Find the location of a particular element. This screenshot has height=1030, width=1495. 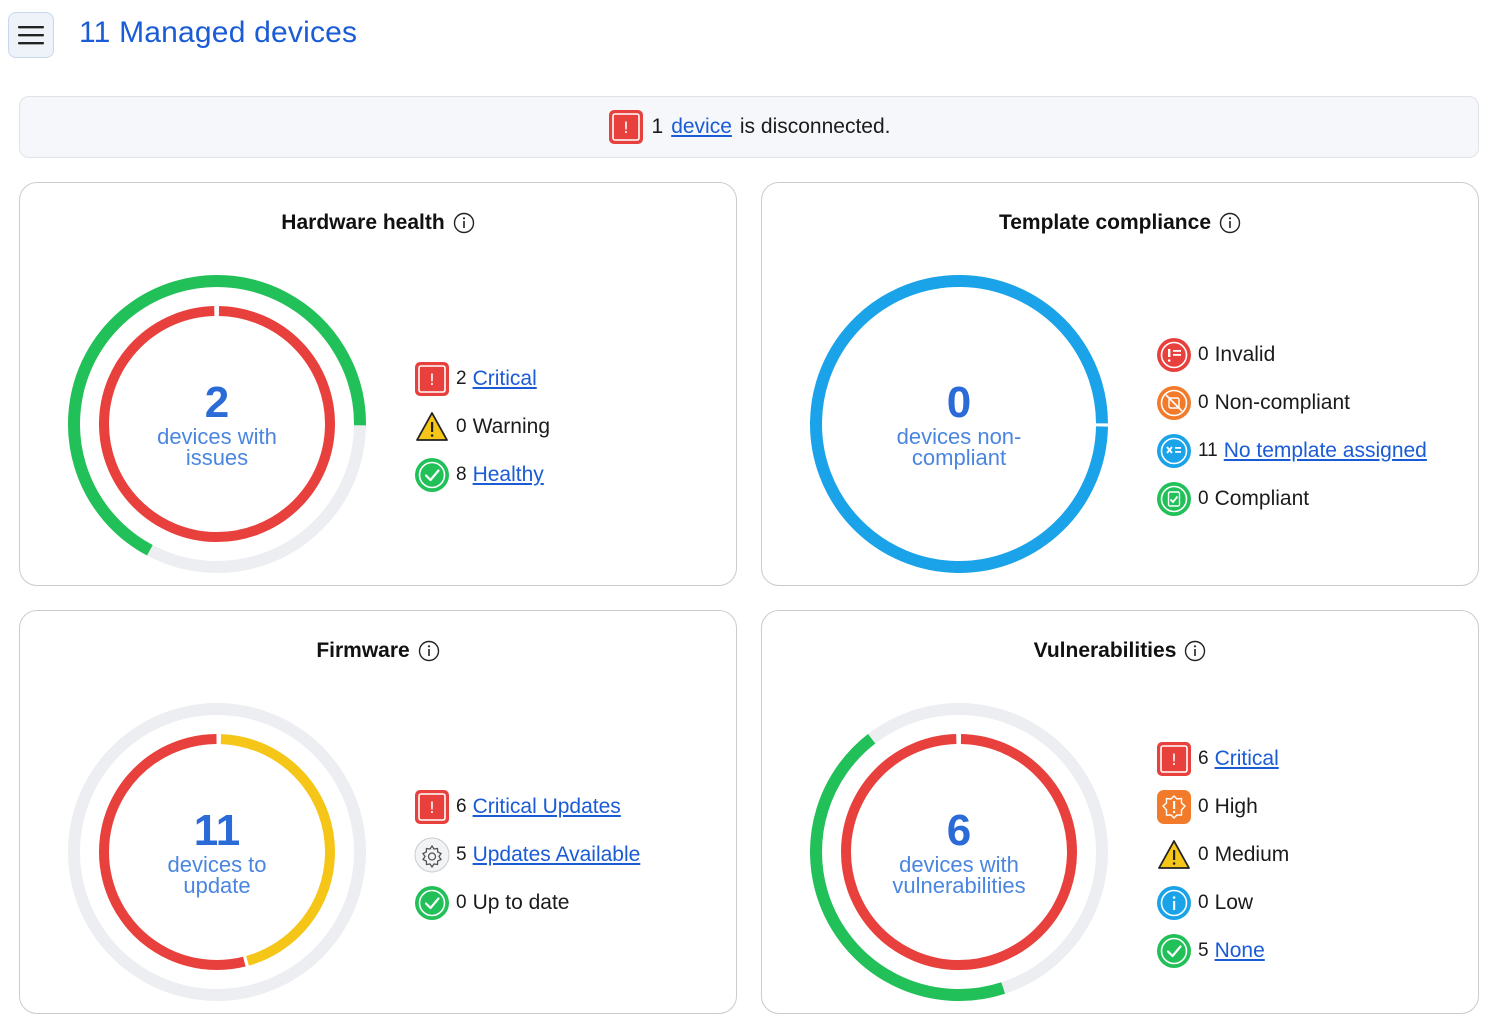

legend-item-invalid: 0 Invalid is located at coordinates (1291, 355).